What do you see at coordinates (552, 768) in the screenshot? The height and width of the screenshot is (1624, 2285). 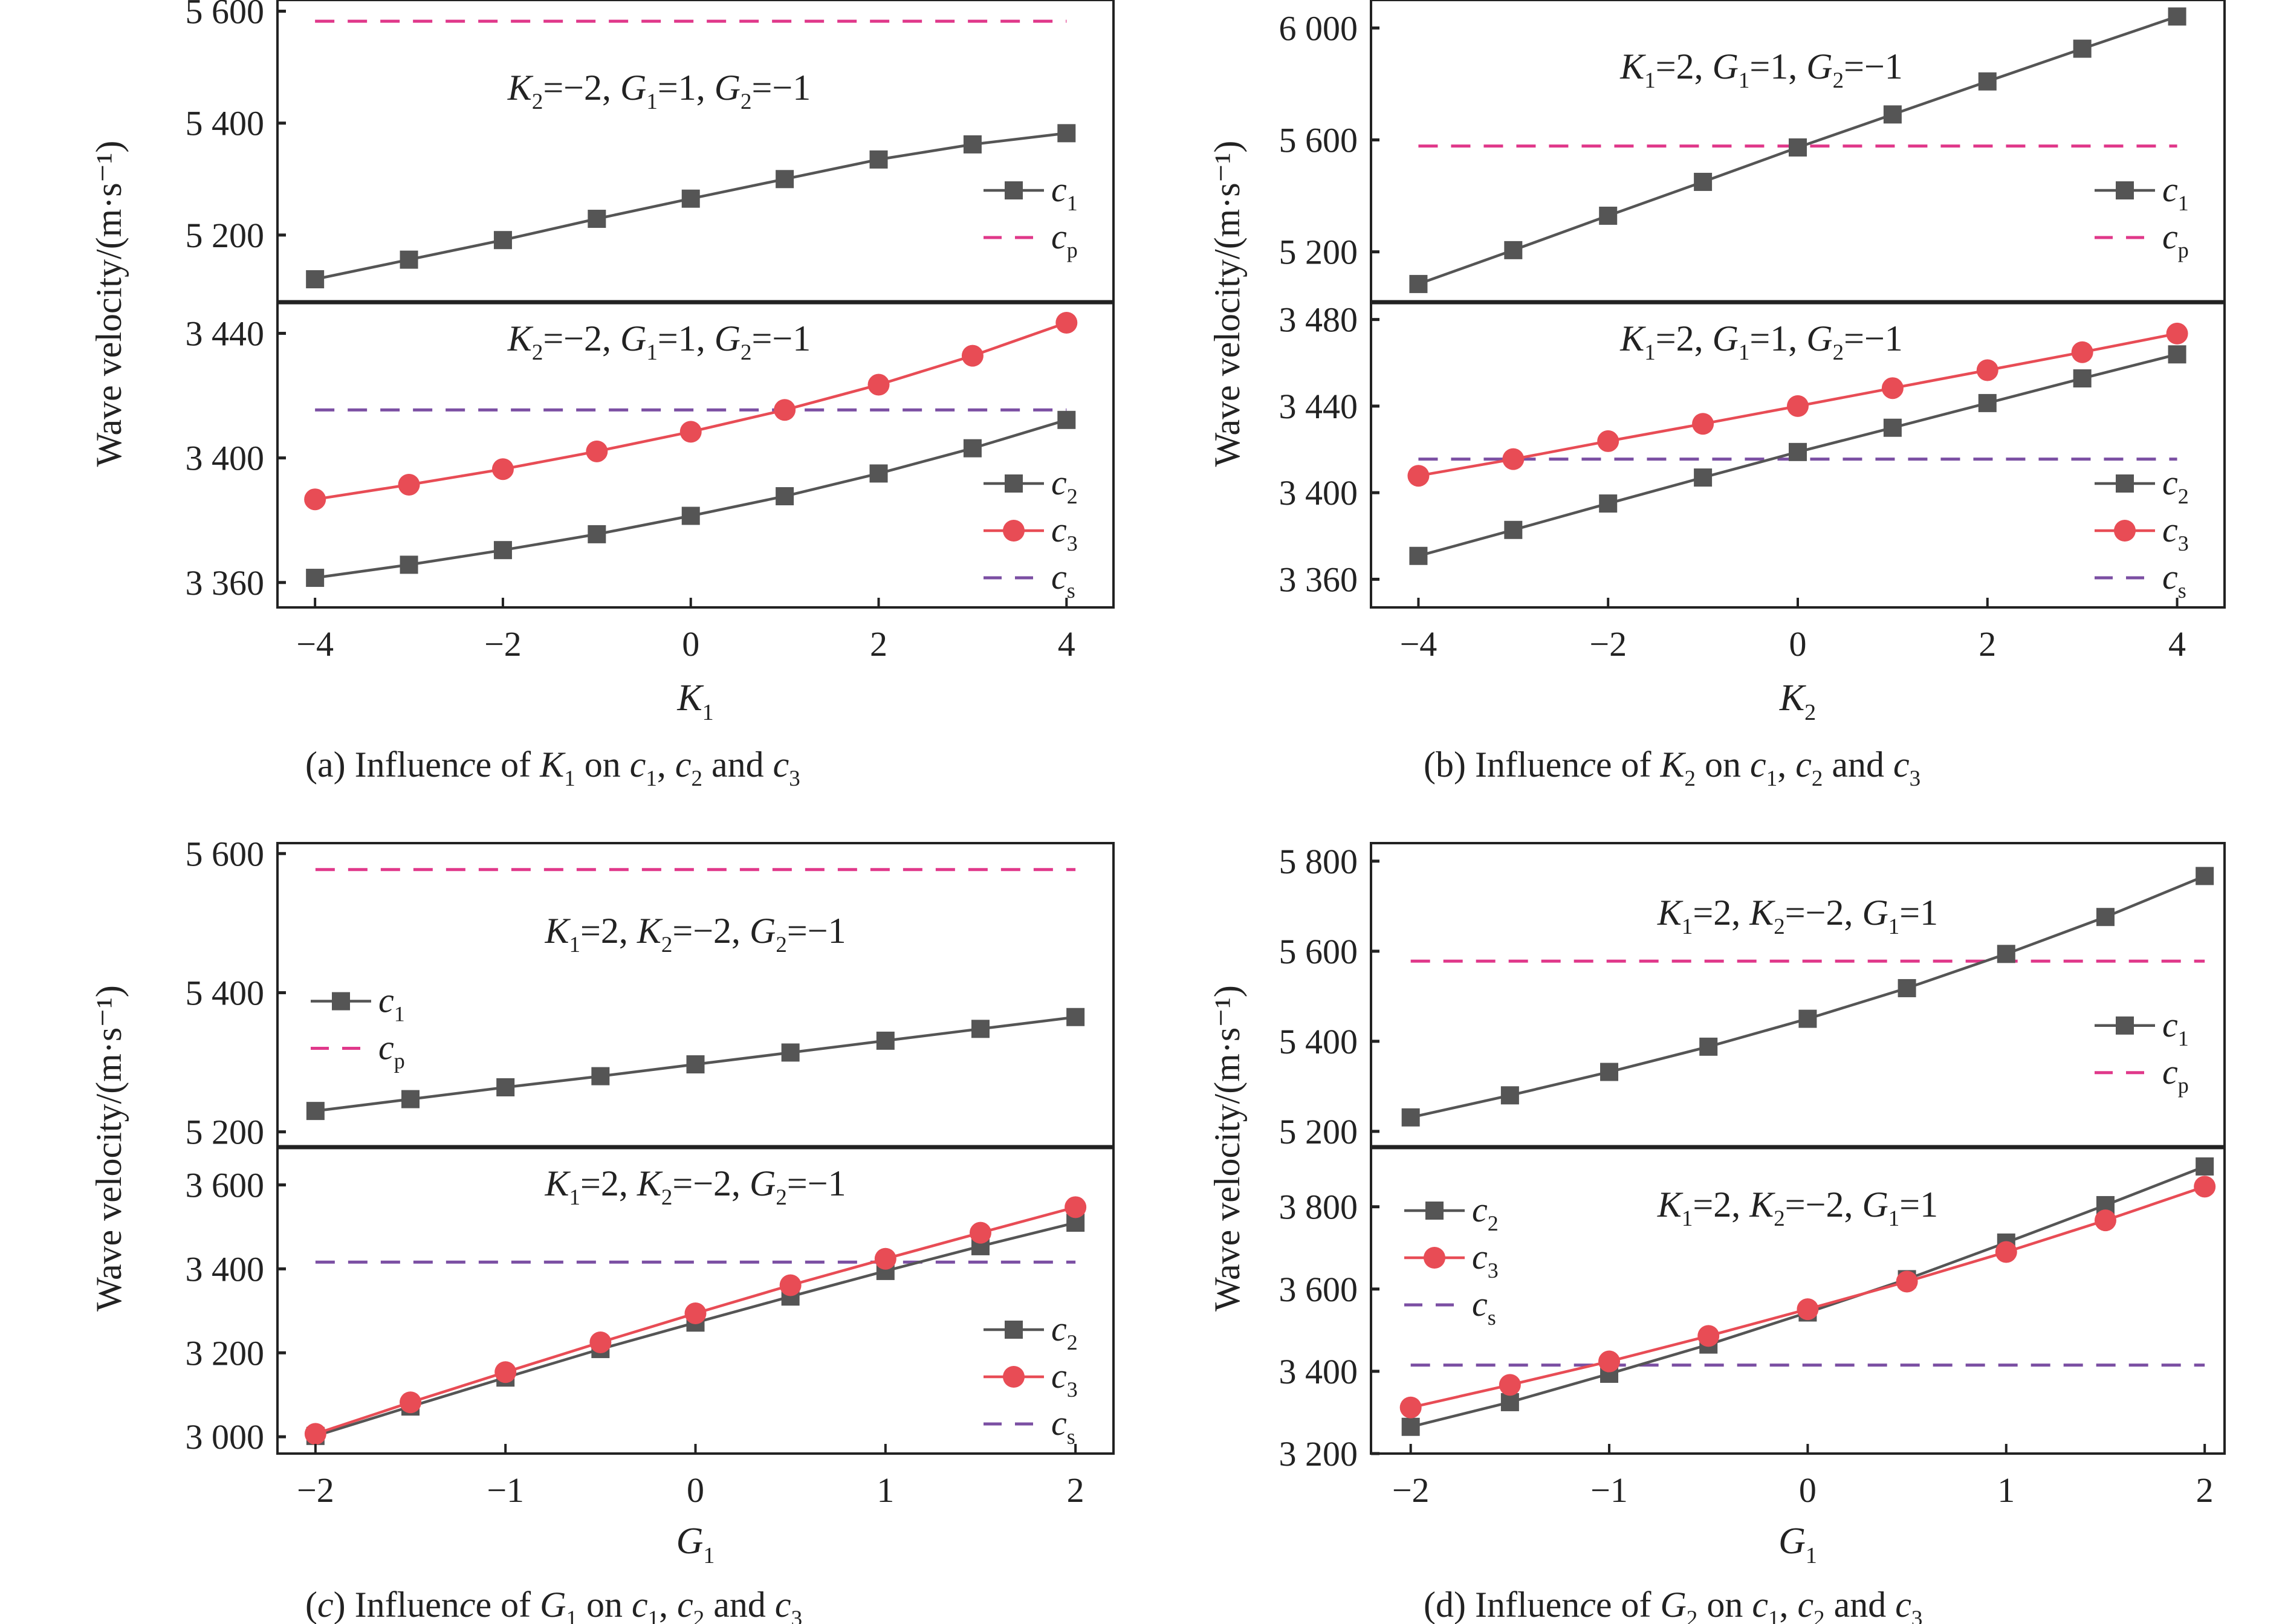 I see `panel-caption: (a) Influence of K1​ on c1​, c2​ and c3​` at bounding box center [552, 768].